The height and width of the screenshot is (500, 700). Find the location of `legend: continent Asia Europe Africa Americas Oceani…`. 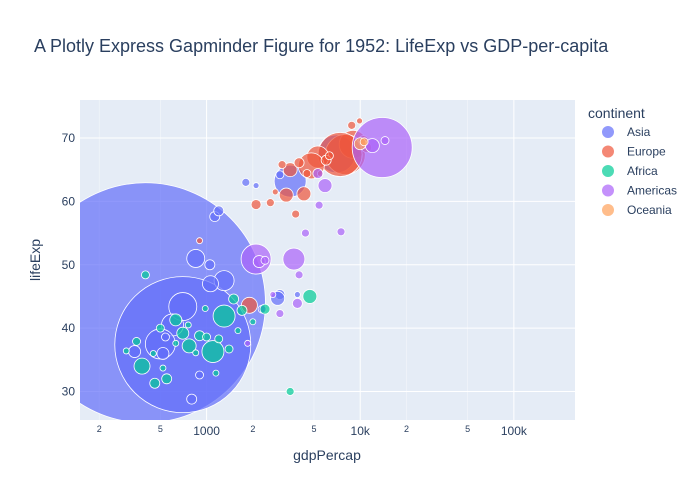

legend: continent Asia Europe Africa Americas Oceani… is located at coordinates (632, 161).